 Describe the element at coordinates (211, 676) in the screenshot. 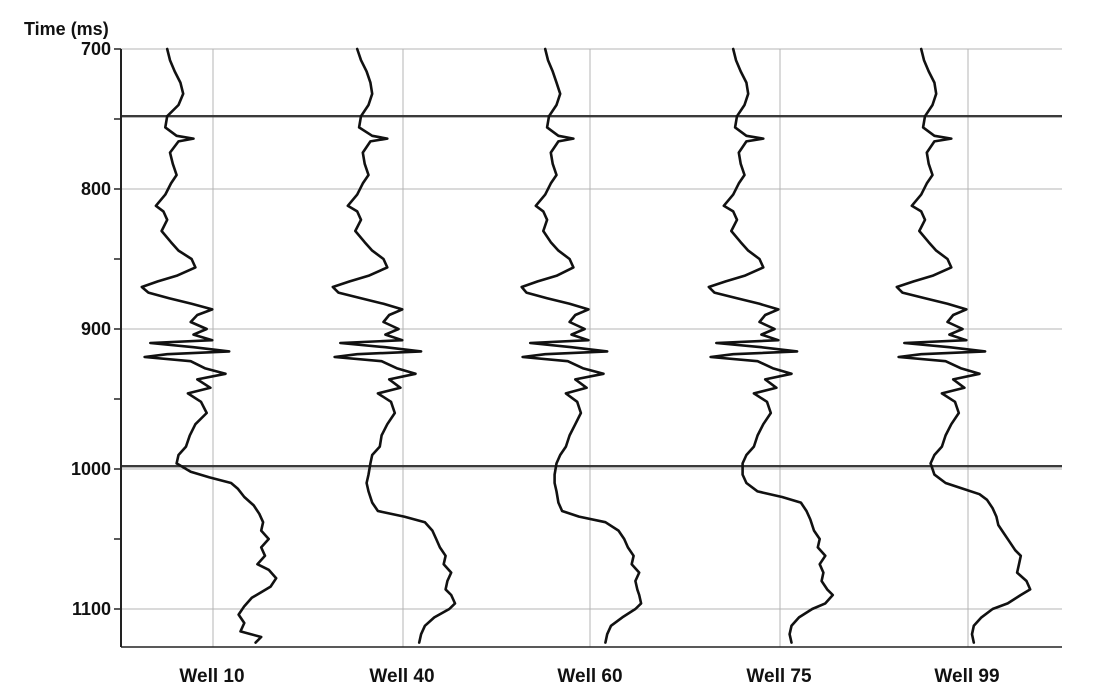

I see `x-tick-label-well-10: Well 10` at that location.